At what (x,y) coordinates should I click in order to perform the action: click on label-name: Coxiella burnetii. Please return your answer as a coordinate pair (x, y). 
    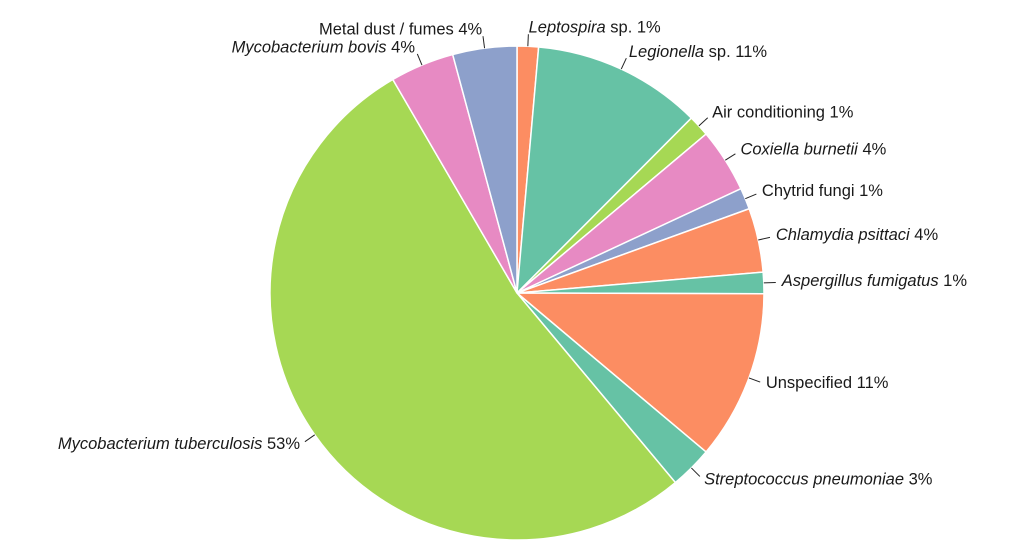
    Looking at the image, I should click on (799, 150).